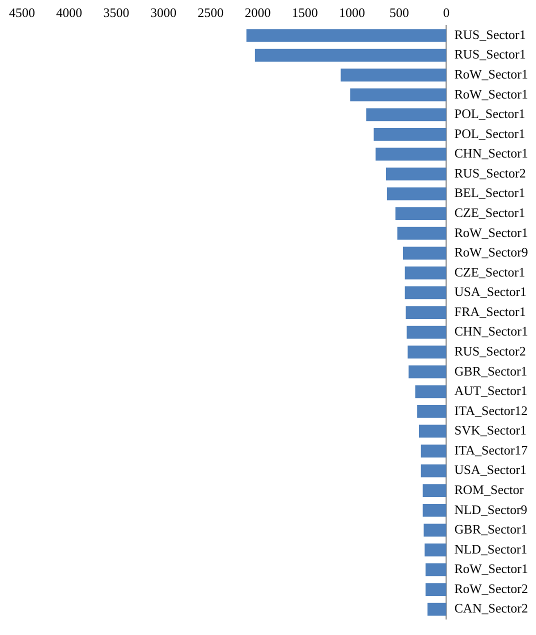 The image size is (536, 635). Describe the element at coordinates (305, 12) in the screenshot. I see `x-tick-label: 1500` at that location.